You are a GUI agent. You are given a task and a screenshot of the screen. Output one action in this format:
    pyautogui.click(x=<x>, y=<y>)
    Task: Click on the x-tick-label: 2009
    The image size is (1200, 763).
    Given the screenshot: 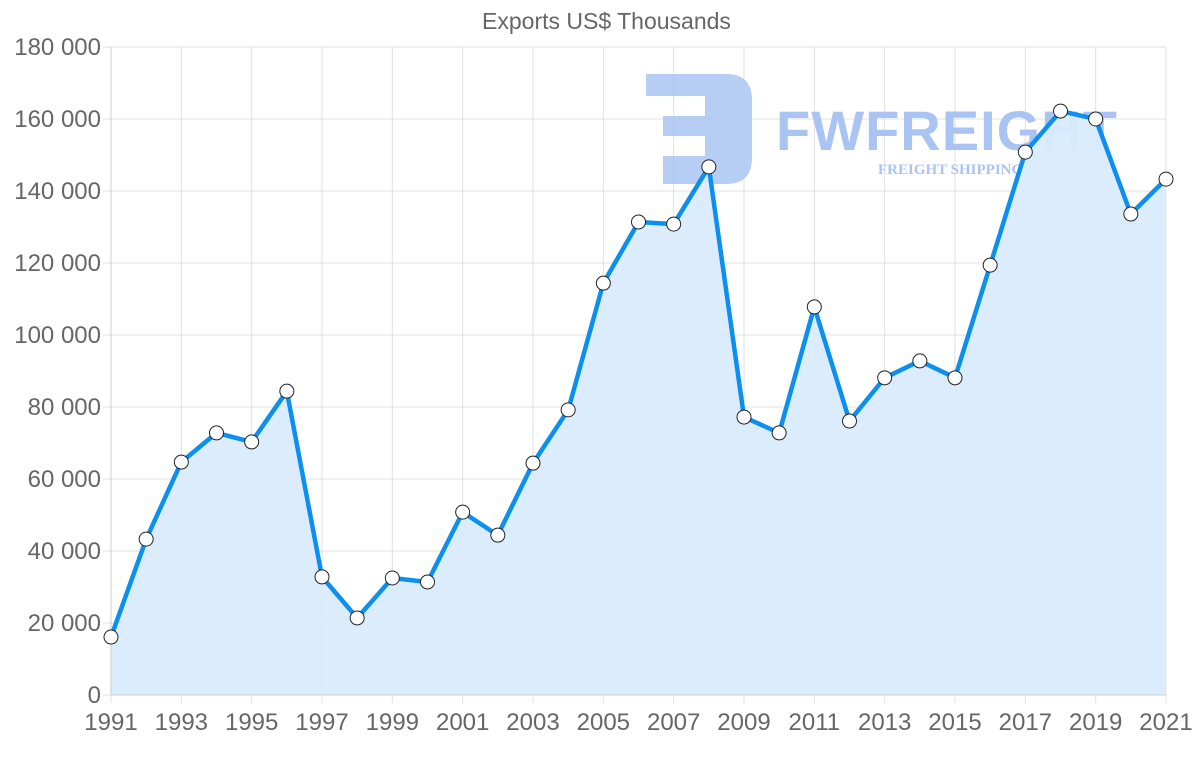 What is the action you would take?
    pyautogui.click(x=743, y=722)
    